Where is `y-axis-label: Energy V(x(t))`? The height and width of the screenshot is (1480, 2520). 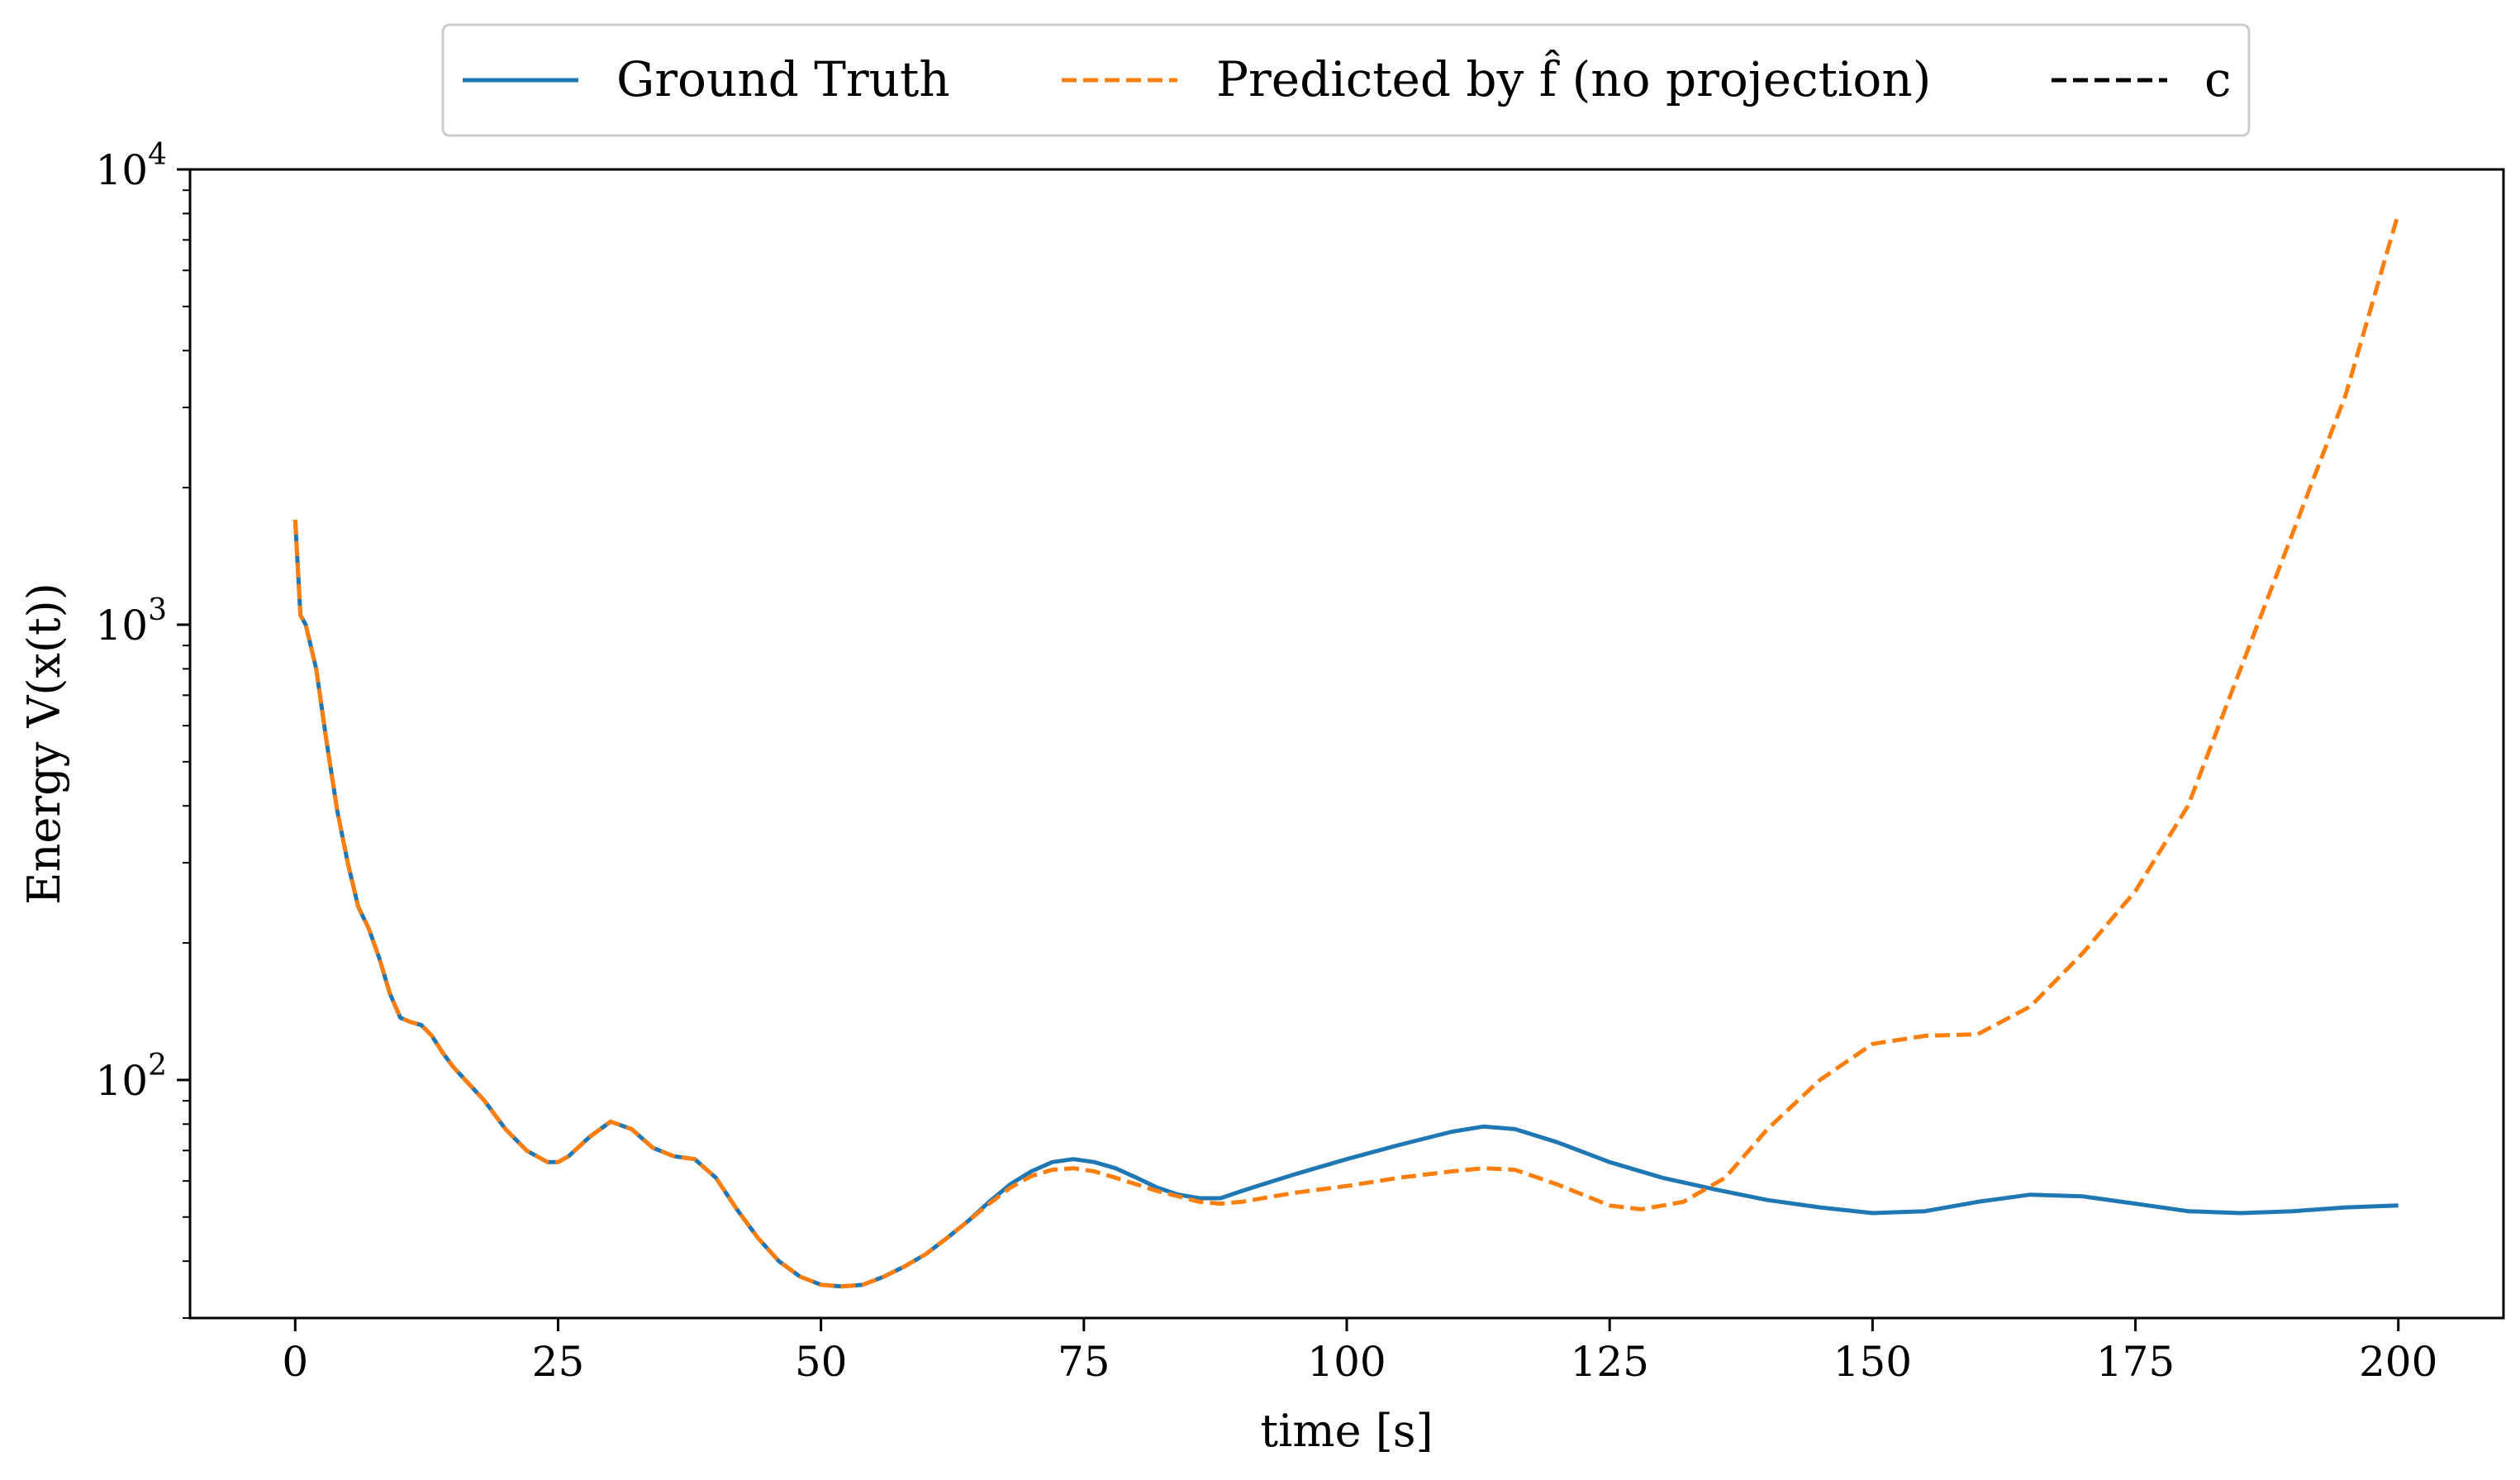
y-axis-label: Energy V(x(t)) is located at coordinates (44, 744).